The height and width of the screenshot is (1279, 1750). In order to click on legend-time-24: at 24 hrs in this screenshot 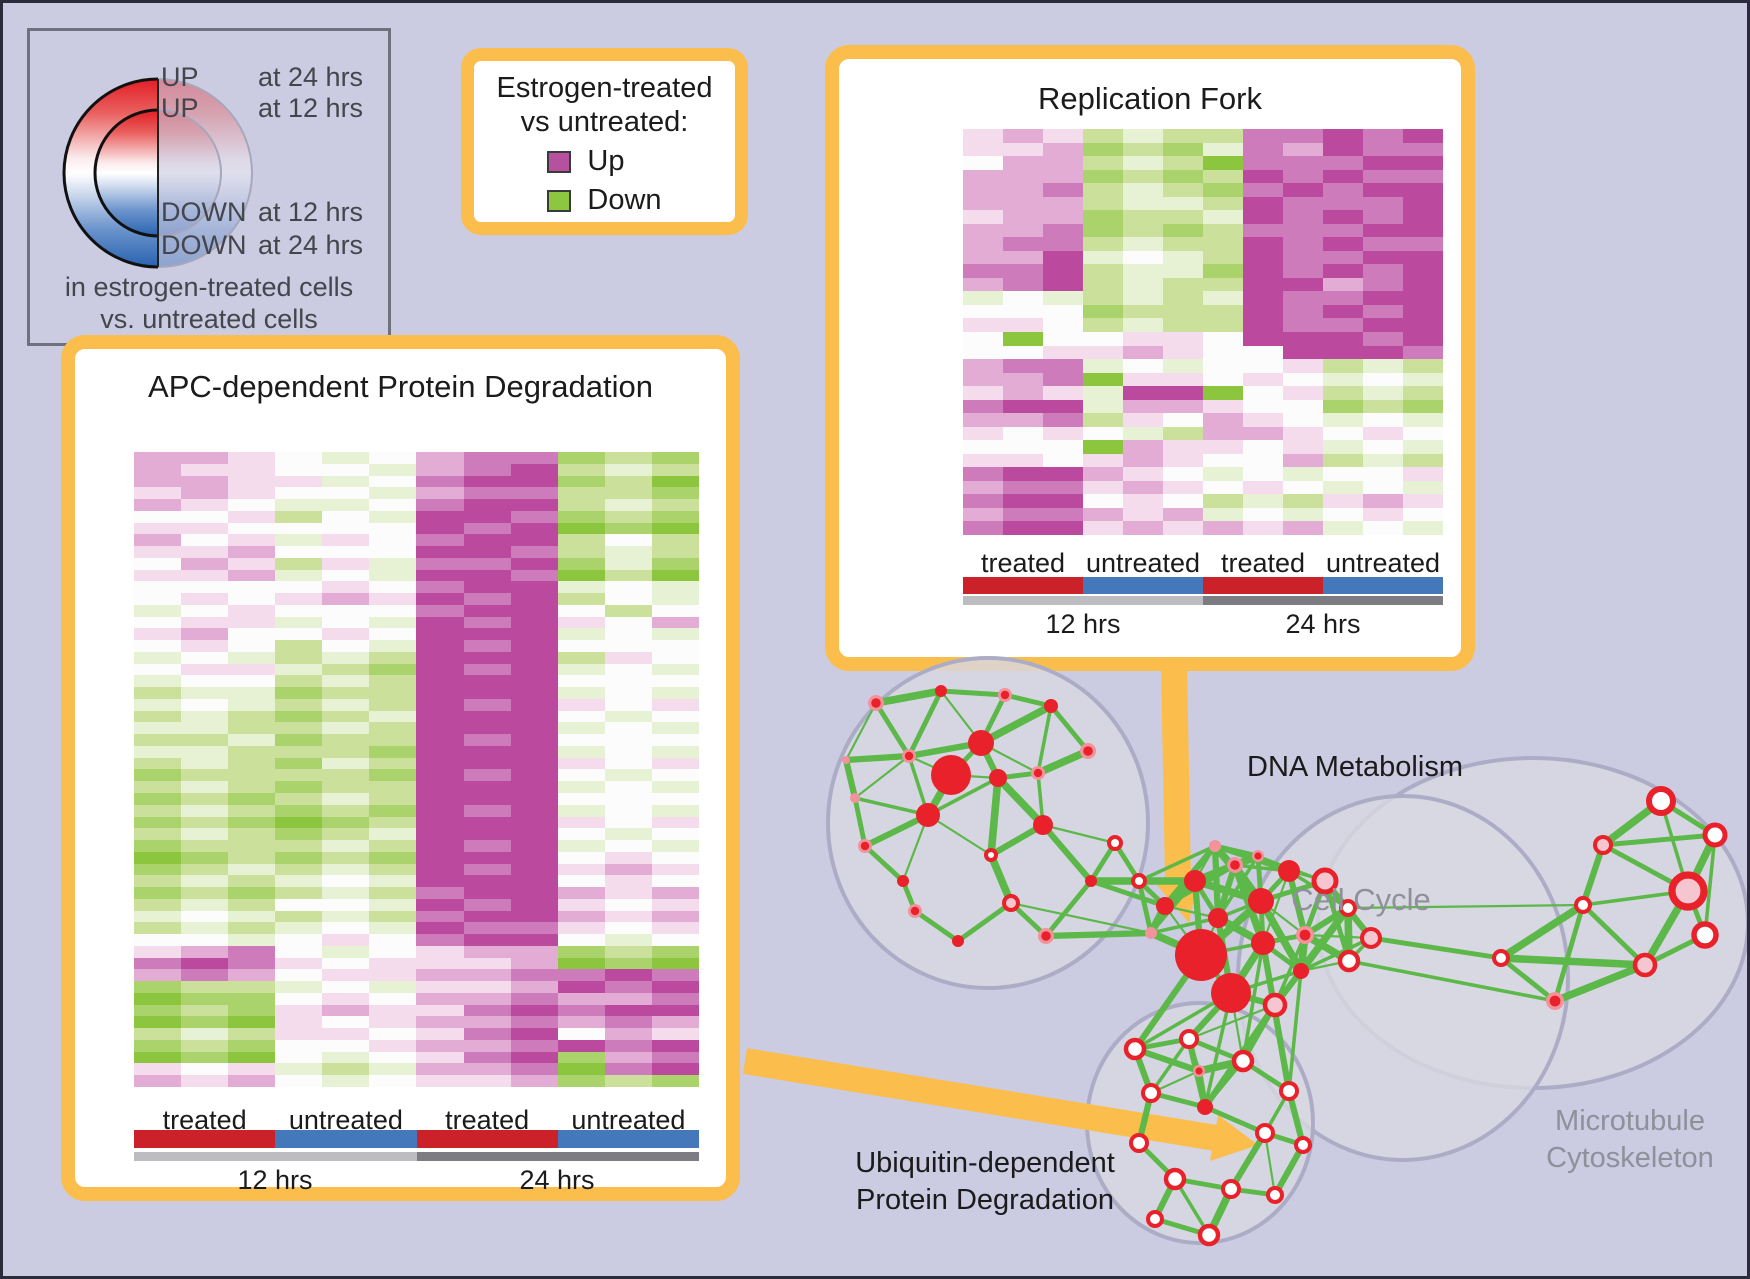, I will do `click(311, 77)`.